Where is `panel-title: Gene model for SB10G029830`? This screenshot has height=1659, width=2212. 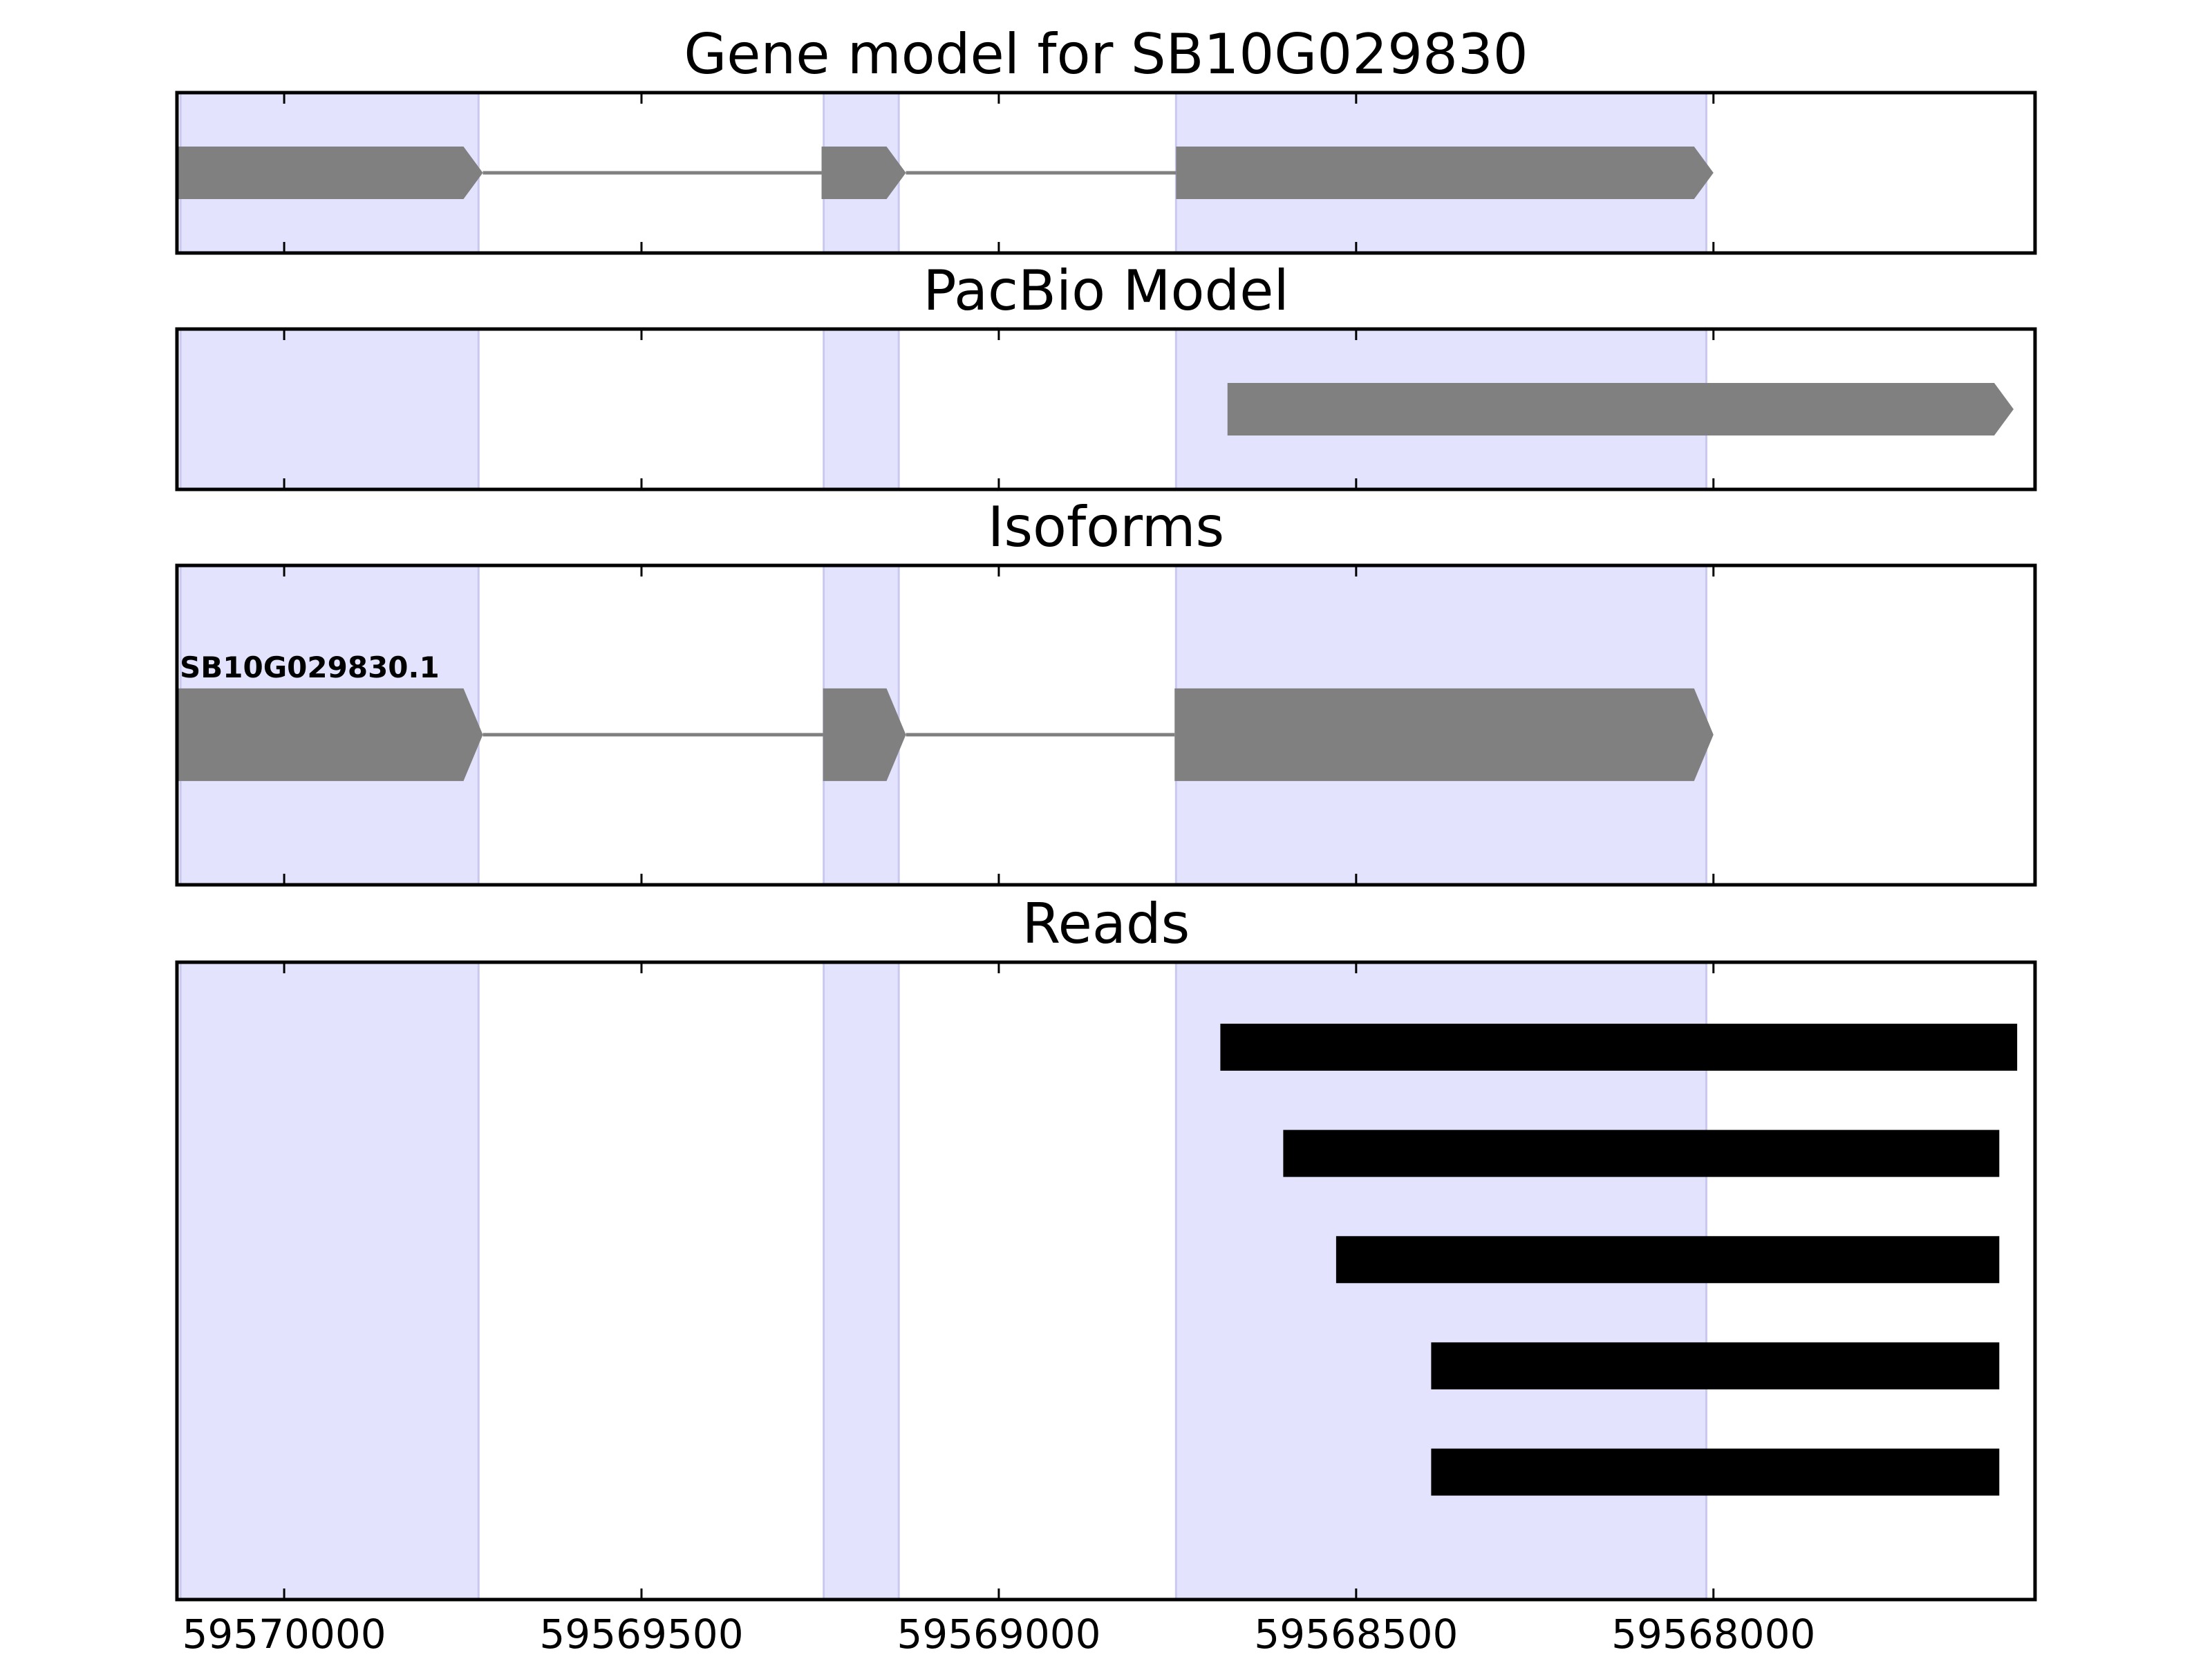
panel-title: Gene model for SB10G029830 is located at coordinates (1106, 54).